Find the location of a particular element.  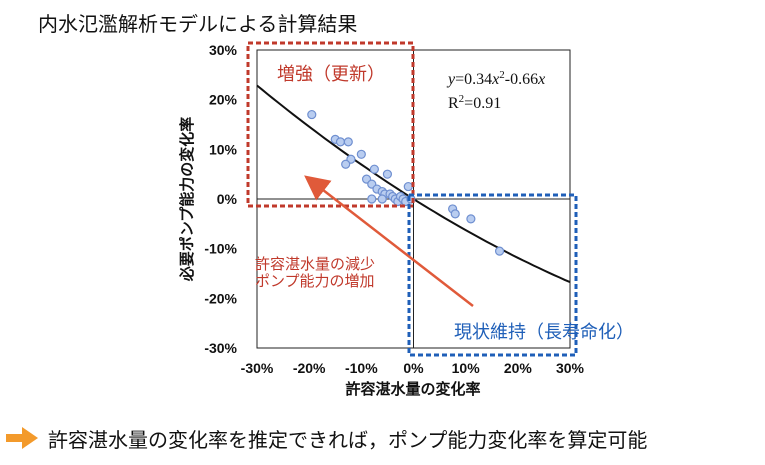

y-tick-label: 10% is located at coordinates (223, 149).